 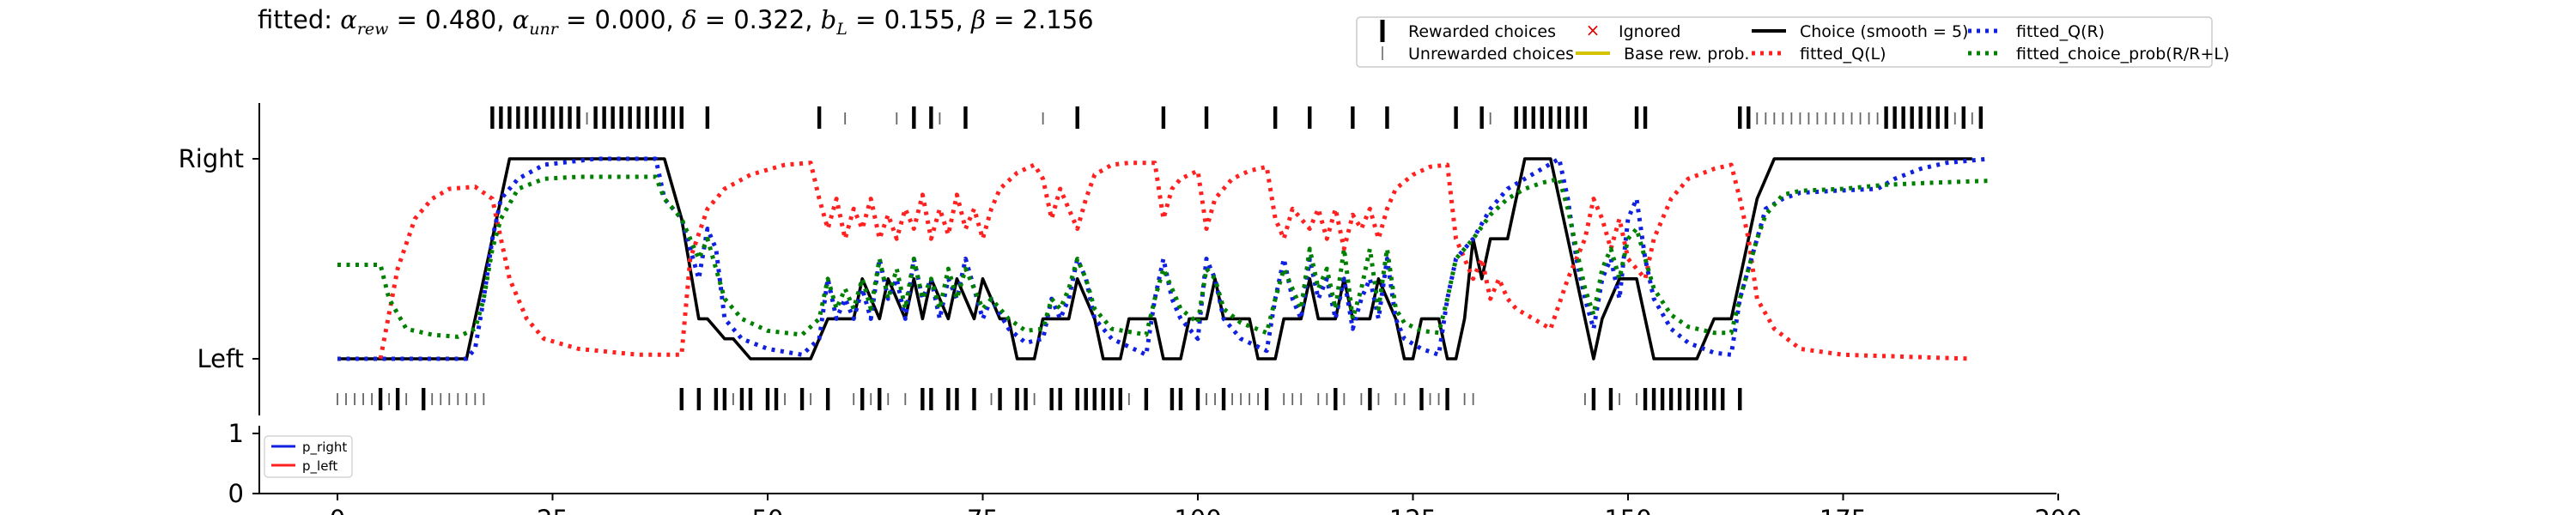 I want to click on bl-value: = 0.155,, so click(x=909, y=19).